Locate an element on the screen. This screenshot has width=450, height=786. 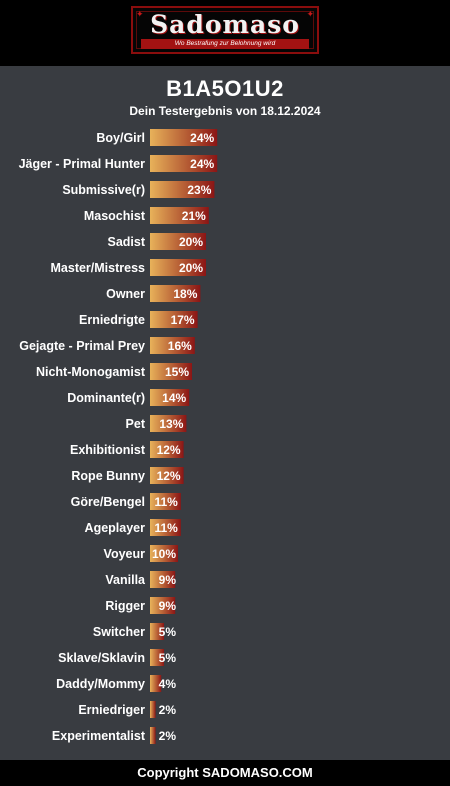
category-label: Dominante(r) is located at coordinates (106, 398).